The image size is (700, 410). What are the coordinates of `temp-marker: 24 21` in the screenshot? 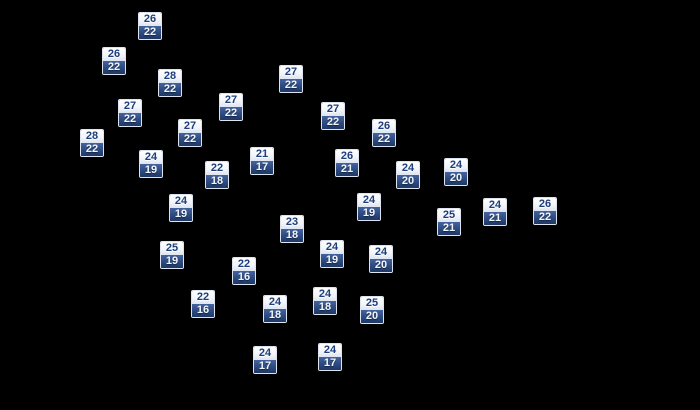 It's located at (495, 212).